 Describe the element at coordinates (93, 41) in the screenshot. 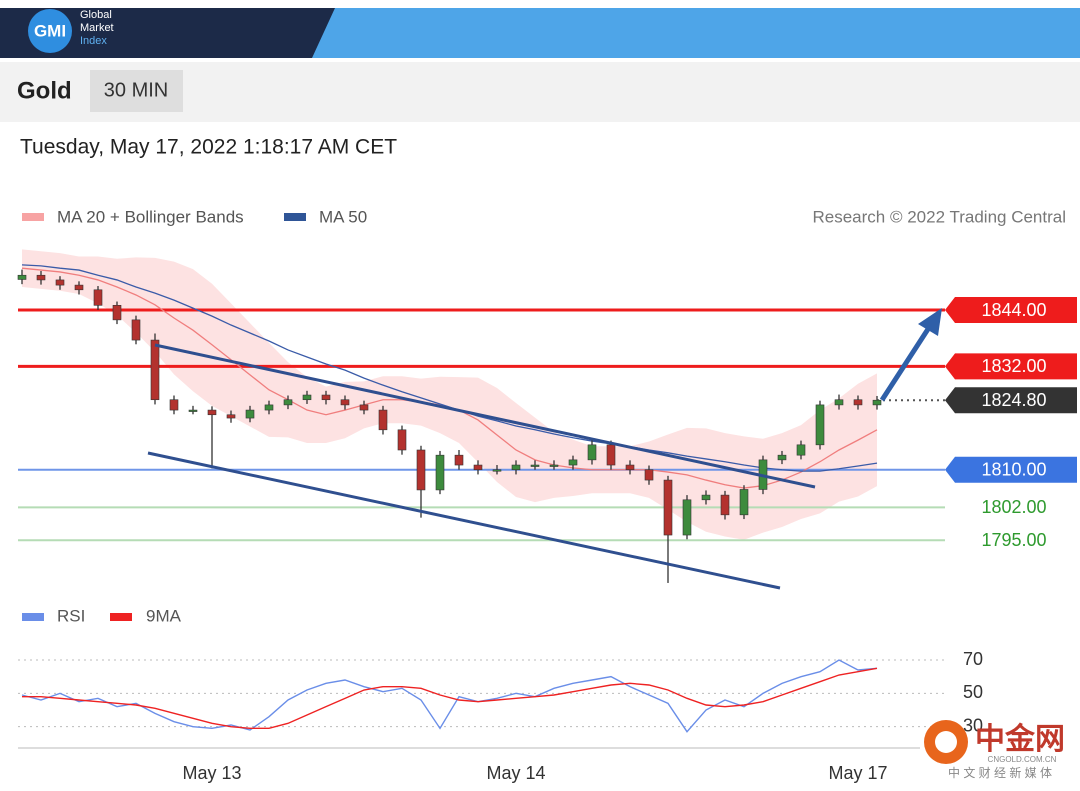

I see `brand: Index` at that location.